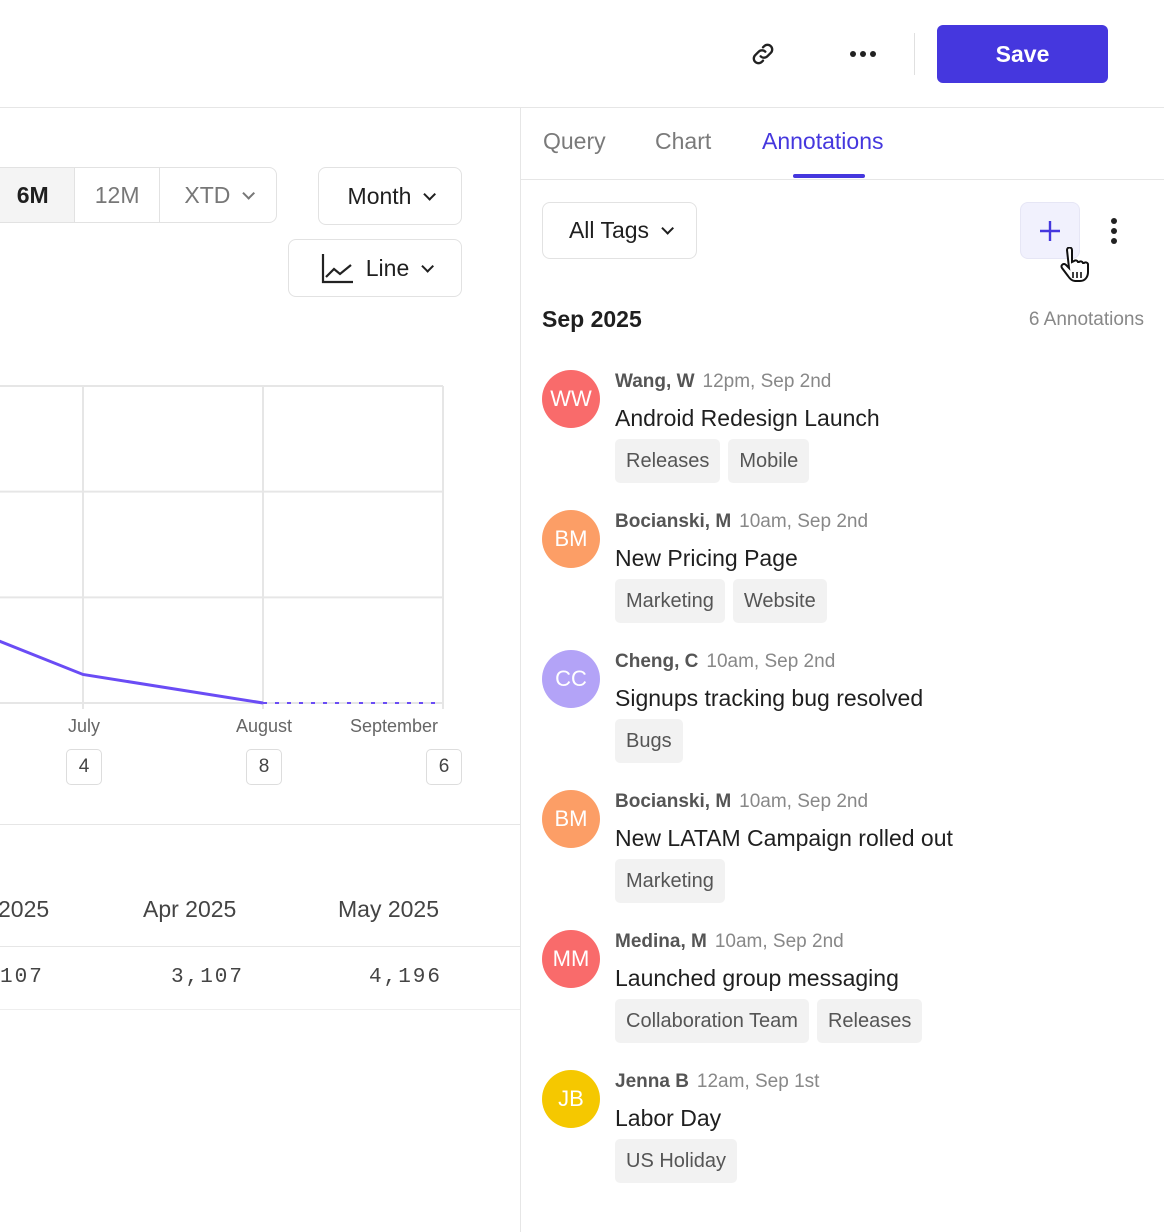 The width and height of the screenshot is (1164, 1232). What do you see at coordinates (655, 381) in the screenshot?
I see `author: Wang, W` at bounding box center [655, 381].